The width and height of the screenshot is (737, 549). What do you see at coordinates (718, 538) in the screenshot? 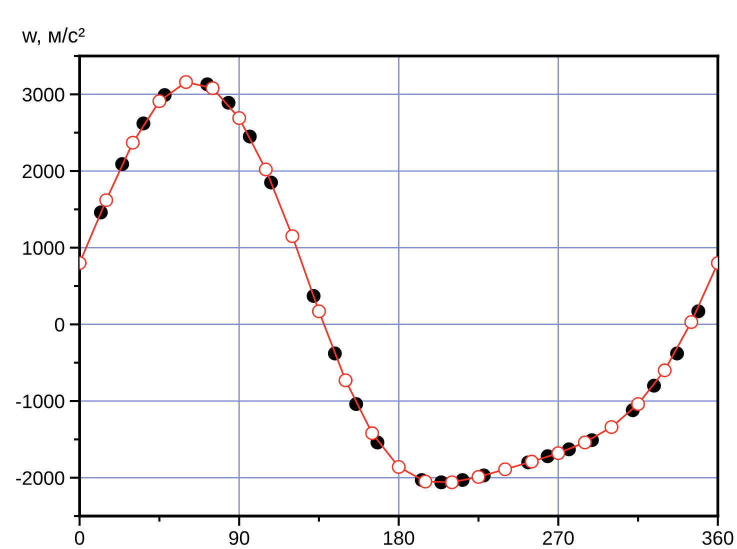
I see `x-tick-label: 360` at bounding box center [718, 538].